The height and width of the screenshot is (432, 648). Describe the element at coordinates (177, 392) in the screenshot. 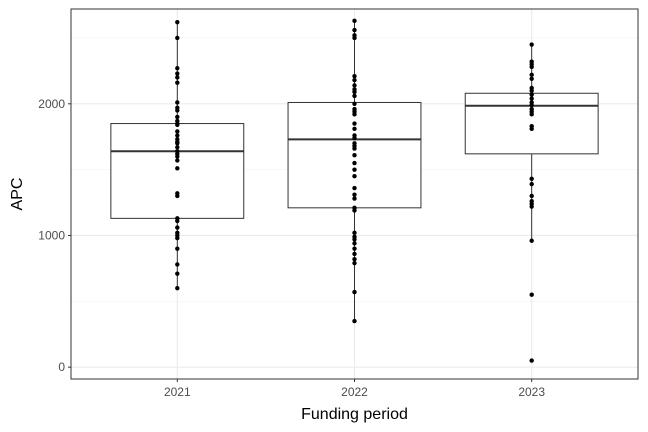

I see `x-tick-label: 2021` at that location.